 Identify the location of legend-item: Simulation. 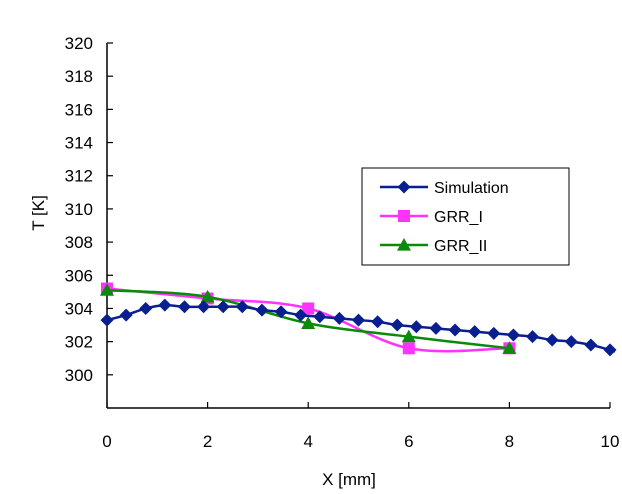
(444, 188).